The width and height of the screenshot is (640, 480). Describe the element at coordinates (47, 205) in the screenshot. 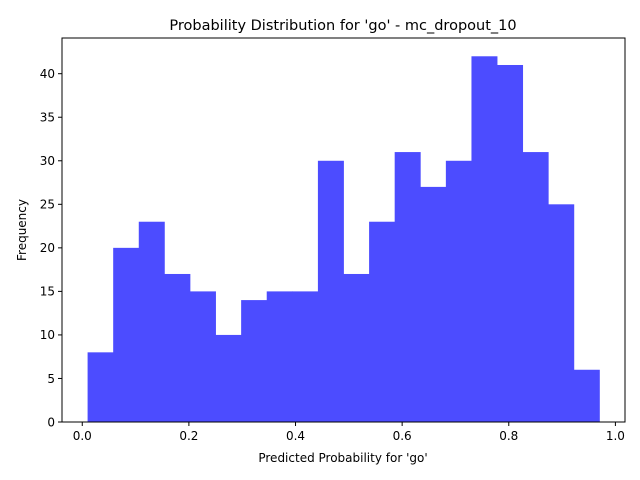

I see `y-tick-label: 25` at that location.